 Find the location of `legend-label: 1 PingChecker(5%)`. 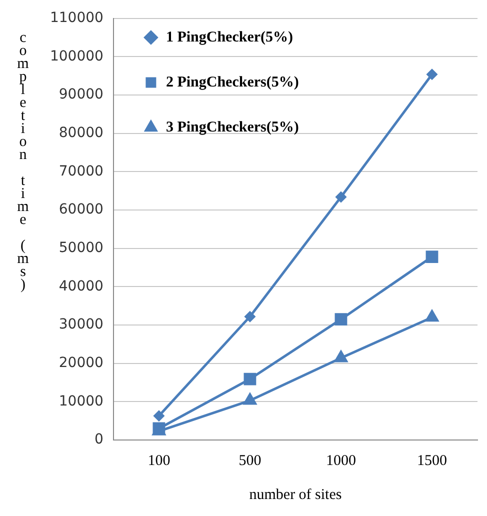

legend-label: 1 PingChecker(5%) is located at coordinates (230, 37).